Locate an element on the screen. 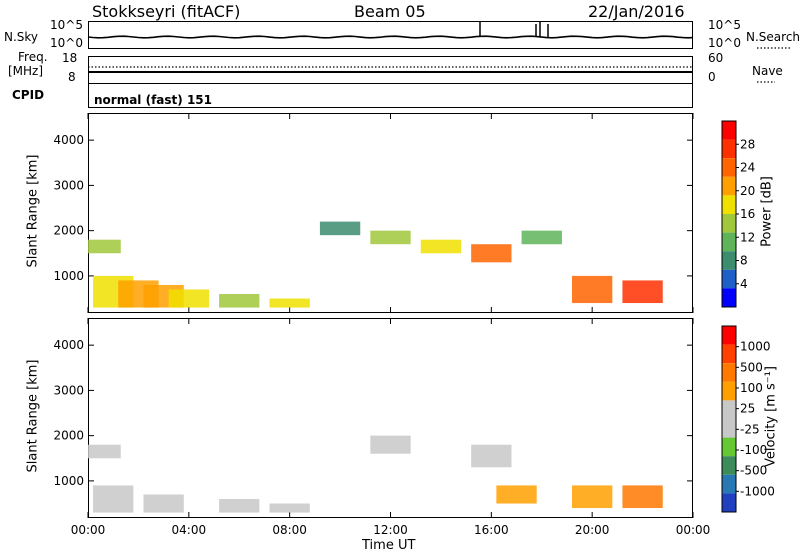  colorbar-tick-label: 24 is located at coordinates (747, 168).